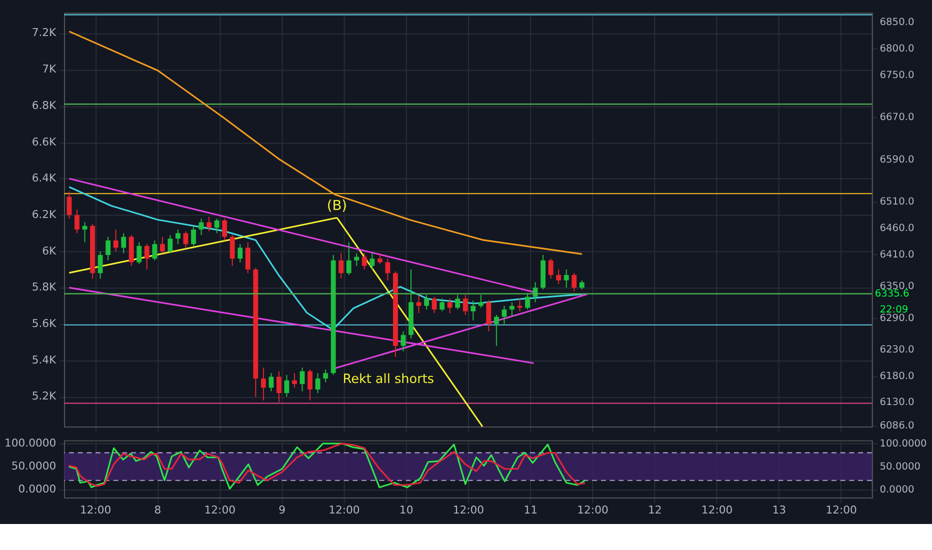  Describe the element at coordinates (45, 323) in the screenshot. I see `y-tick-label: 5.6K` at that location.